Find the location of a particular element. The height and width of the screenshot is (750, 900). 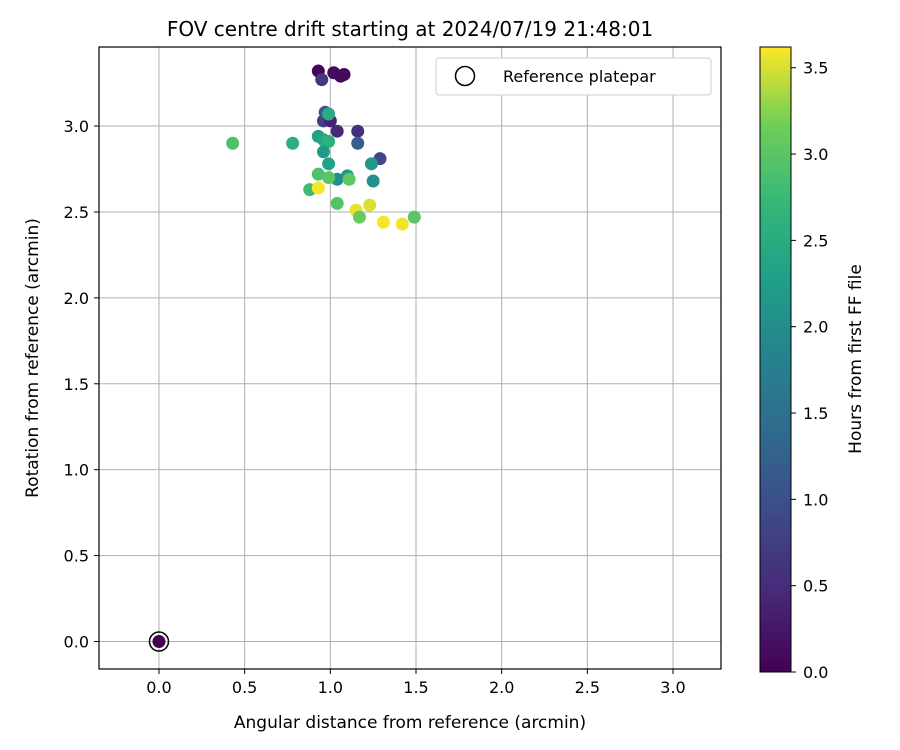

colorbar-tick-label: 3.0 is located at coordinates (815, 154).